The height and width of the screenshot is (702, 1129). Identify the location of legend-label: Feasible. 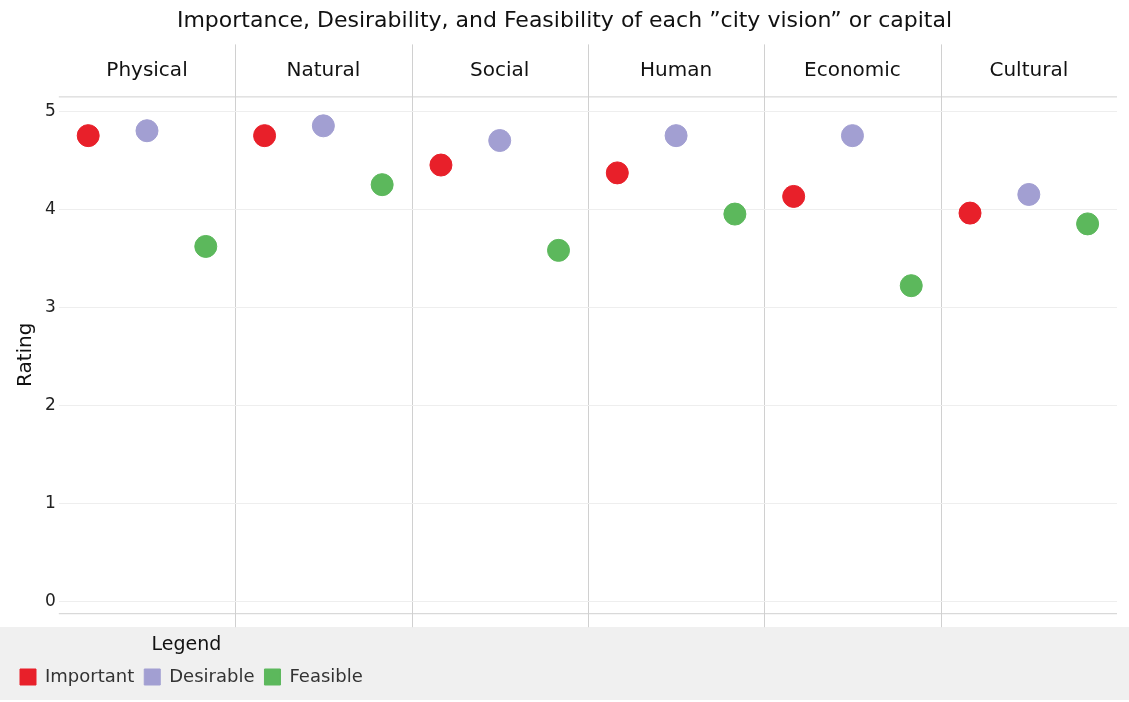
(326, 675).